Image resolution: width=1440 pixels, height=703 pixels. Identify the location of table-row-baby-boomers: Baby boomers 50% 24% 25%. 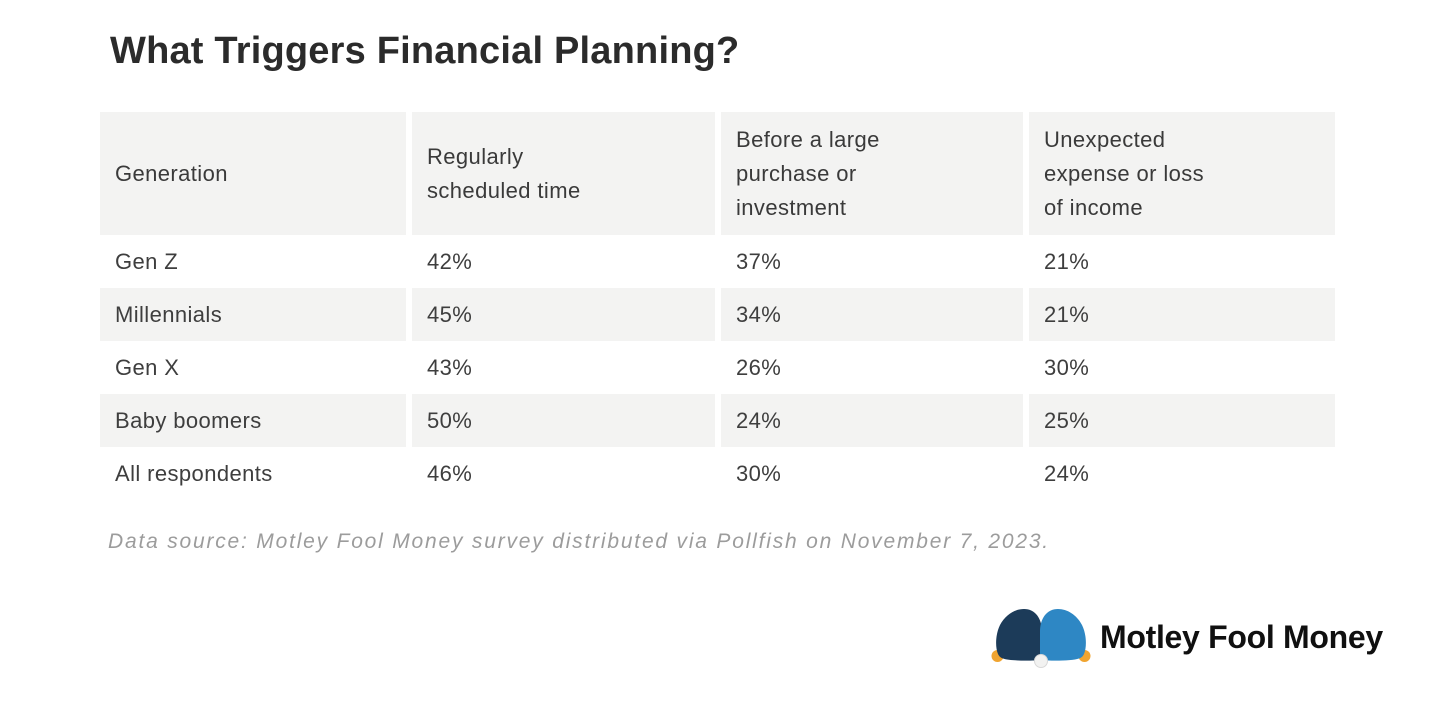
(717, 420).